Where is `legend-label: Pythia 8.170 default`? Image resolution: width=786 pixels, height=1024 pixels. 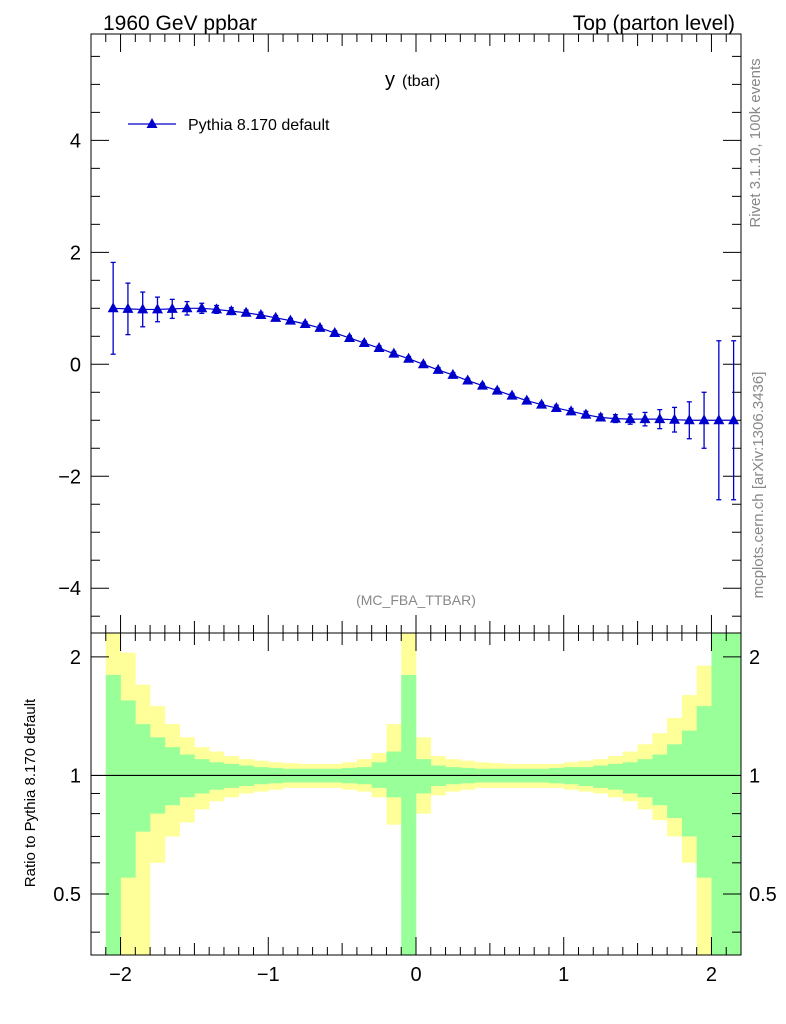
legend-label: Pythia 8.170 default is located at coordinates (259, 125).